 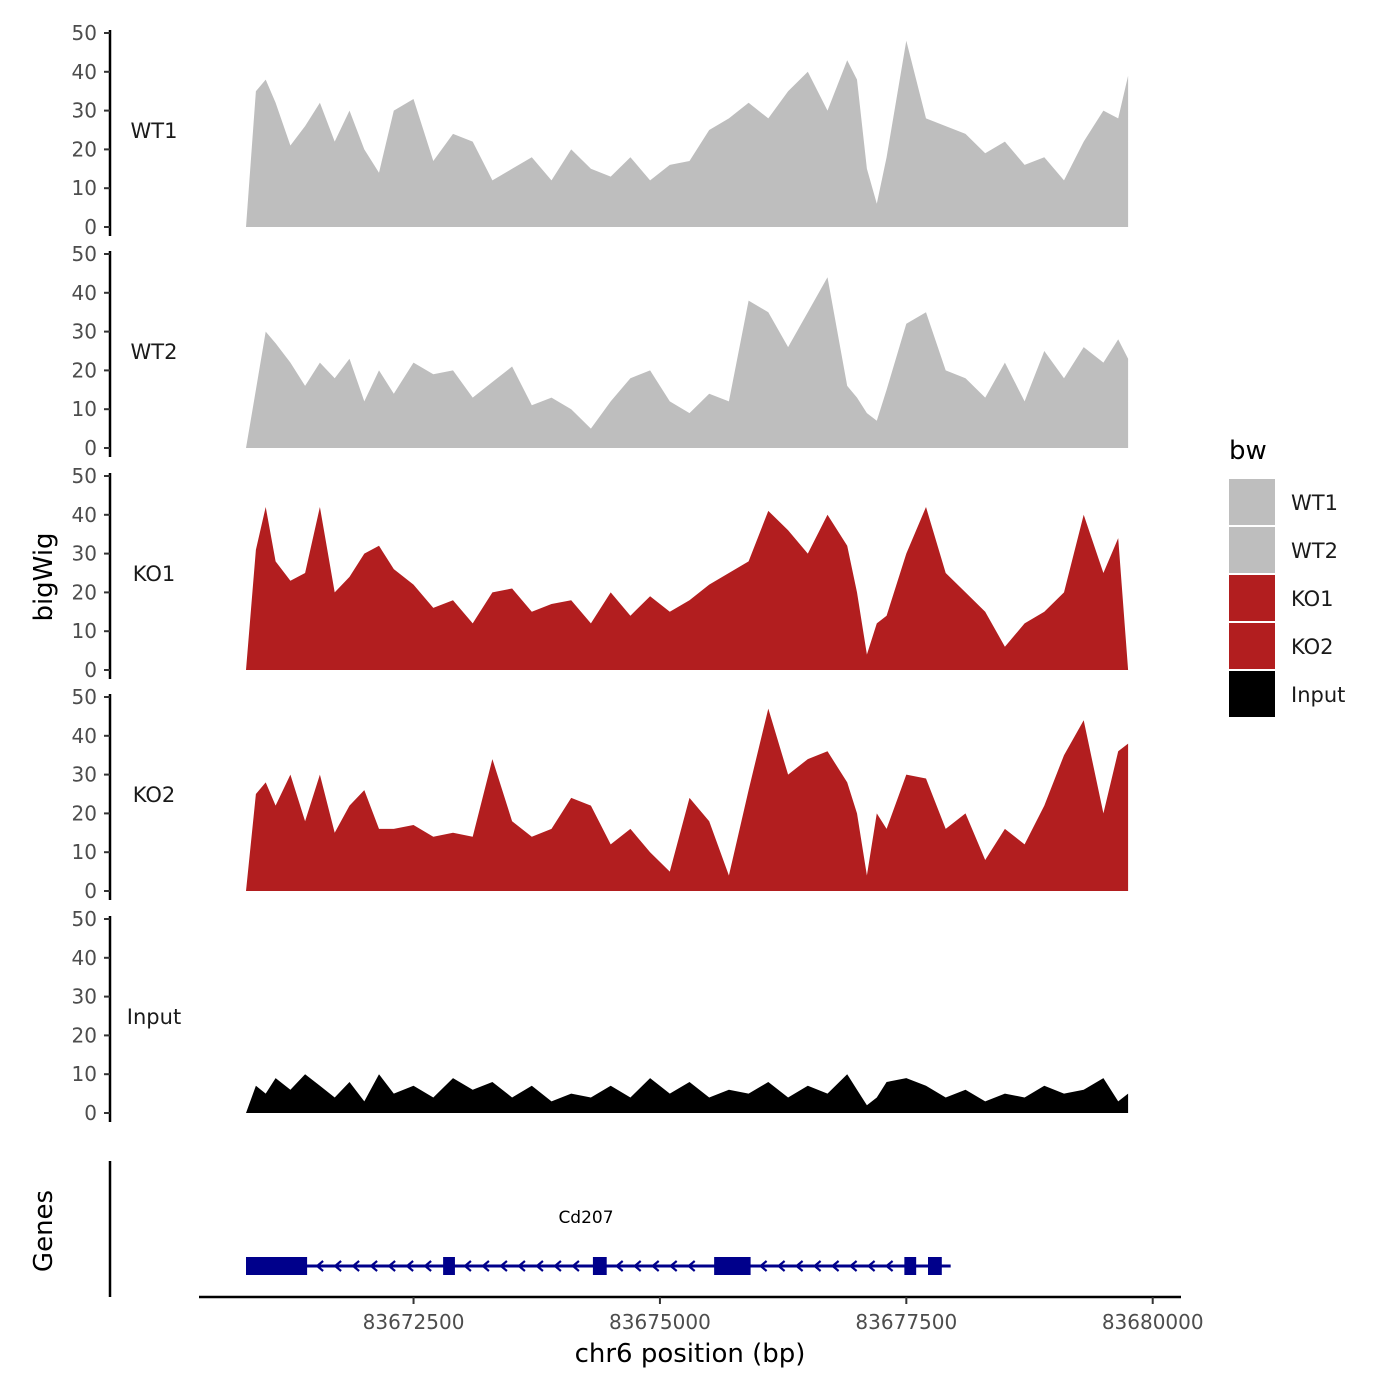 What do you see at coordinates (154, 1017) in the screenshot?
I see `track-label-input: Input` at bounding box center [154, 1017].